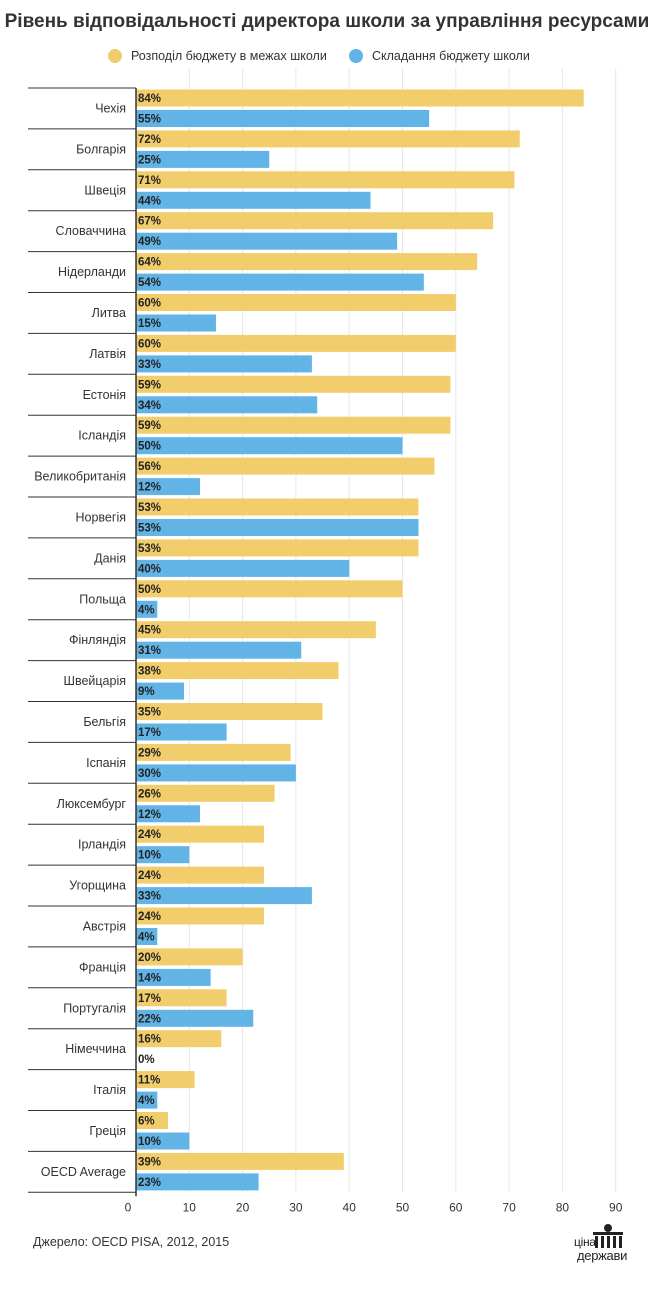 Image resolution: width=654 pixels, height=1293 pixels. What do you see at coordinates (102, 967) in the screenshot?
I see `category-label: Франція` at bounding box center [102, 967].